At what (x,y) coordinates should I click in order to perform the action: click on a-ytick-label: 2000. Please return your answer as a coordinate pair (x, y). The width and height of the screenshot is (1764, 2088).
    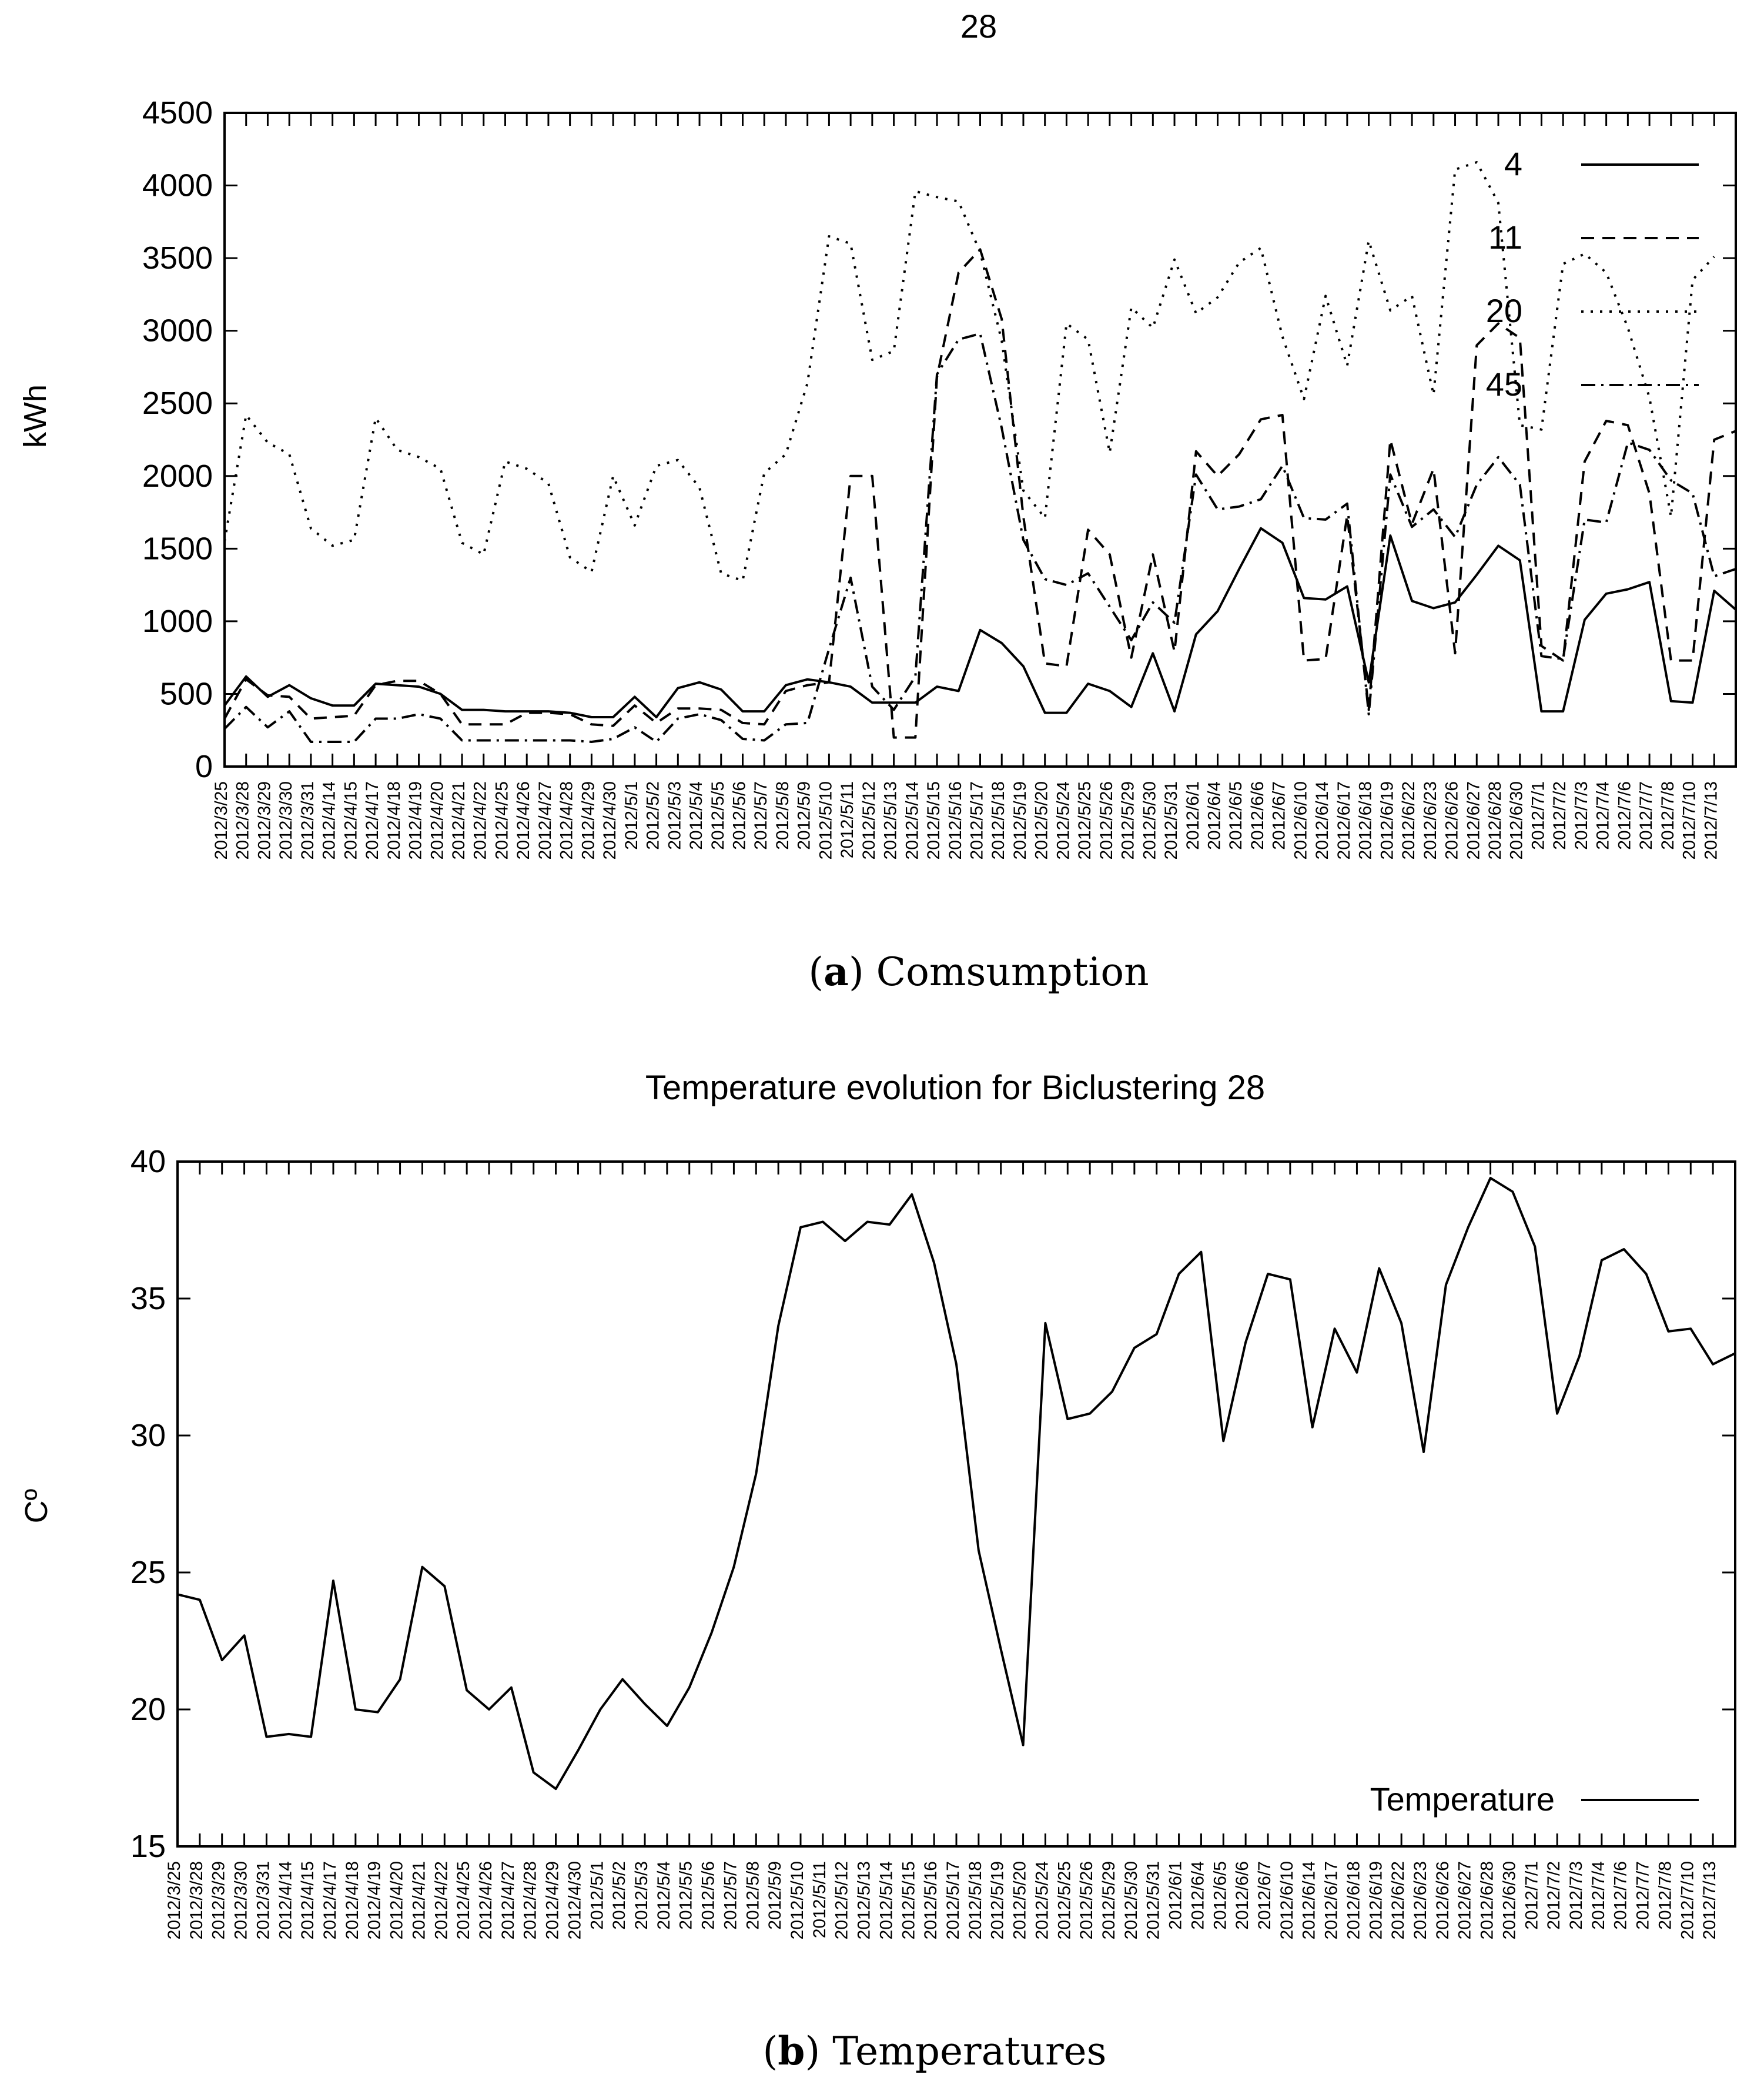
    Looking at the image, I should click on (177, 476).